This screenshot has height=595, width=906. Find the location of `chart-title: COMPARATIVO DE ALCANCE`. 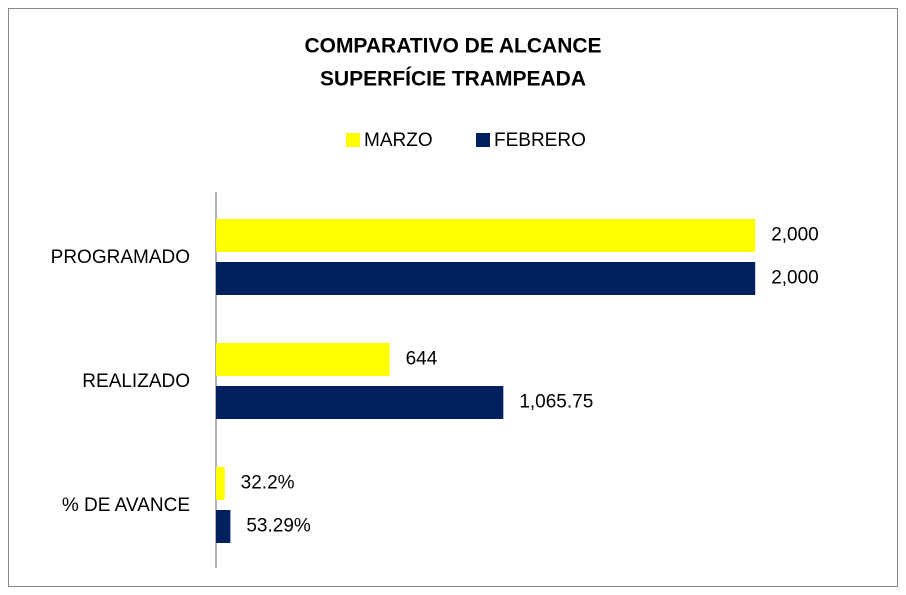

chart-title: COMPARATIVO DE ALCANCE is located at coordinates (452, 46).